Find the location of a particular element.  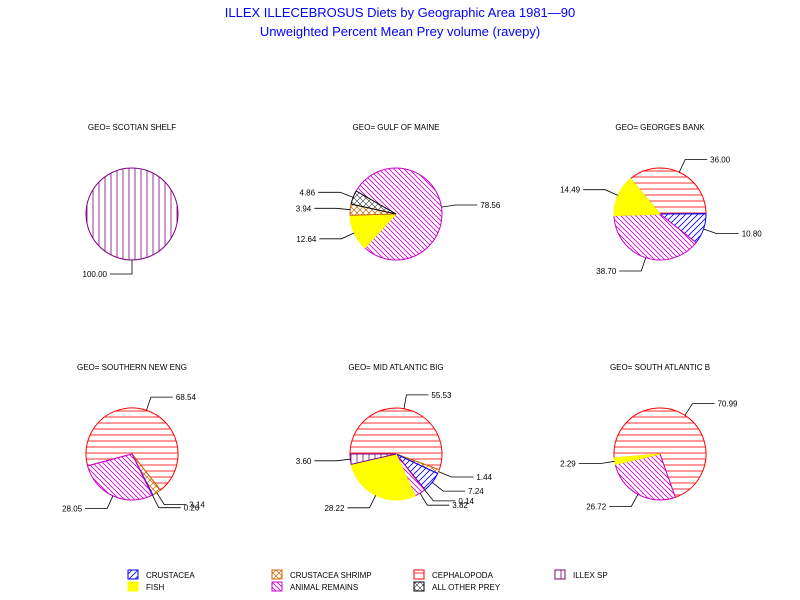

slice-value-label: 4.86 is located at coordinates (308, 192).